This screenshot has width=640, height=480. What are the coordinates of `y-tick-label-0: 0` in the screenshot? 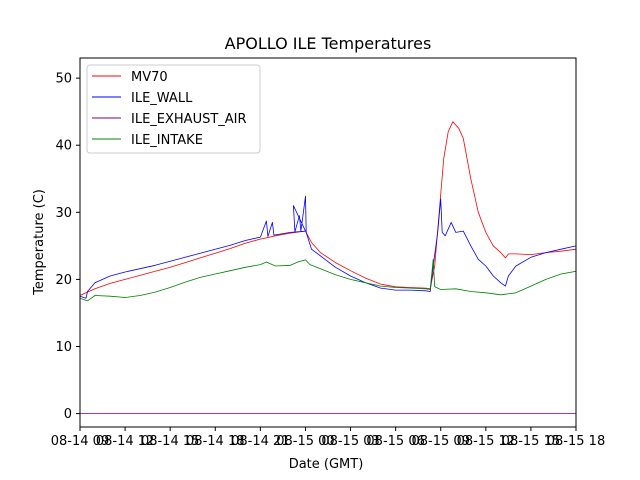 It's located at (68, 414).